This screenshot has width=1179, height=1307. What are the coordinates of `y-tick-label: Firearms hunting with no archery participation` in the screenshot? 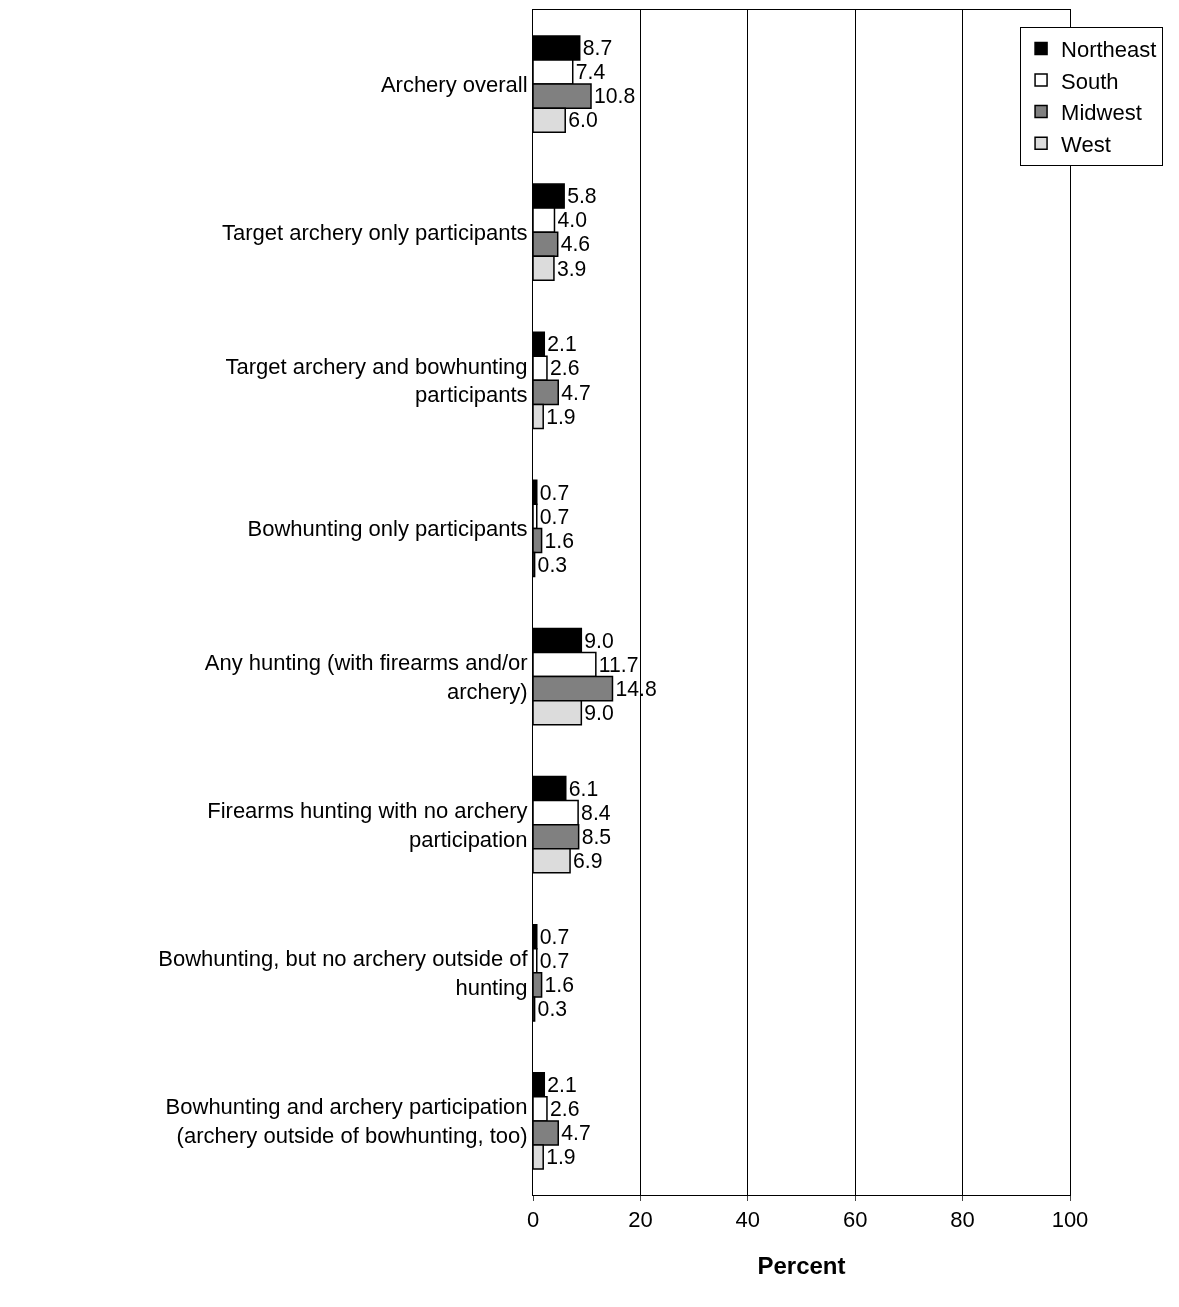 It's located at (367, 825).